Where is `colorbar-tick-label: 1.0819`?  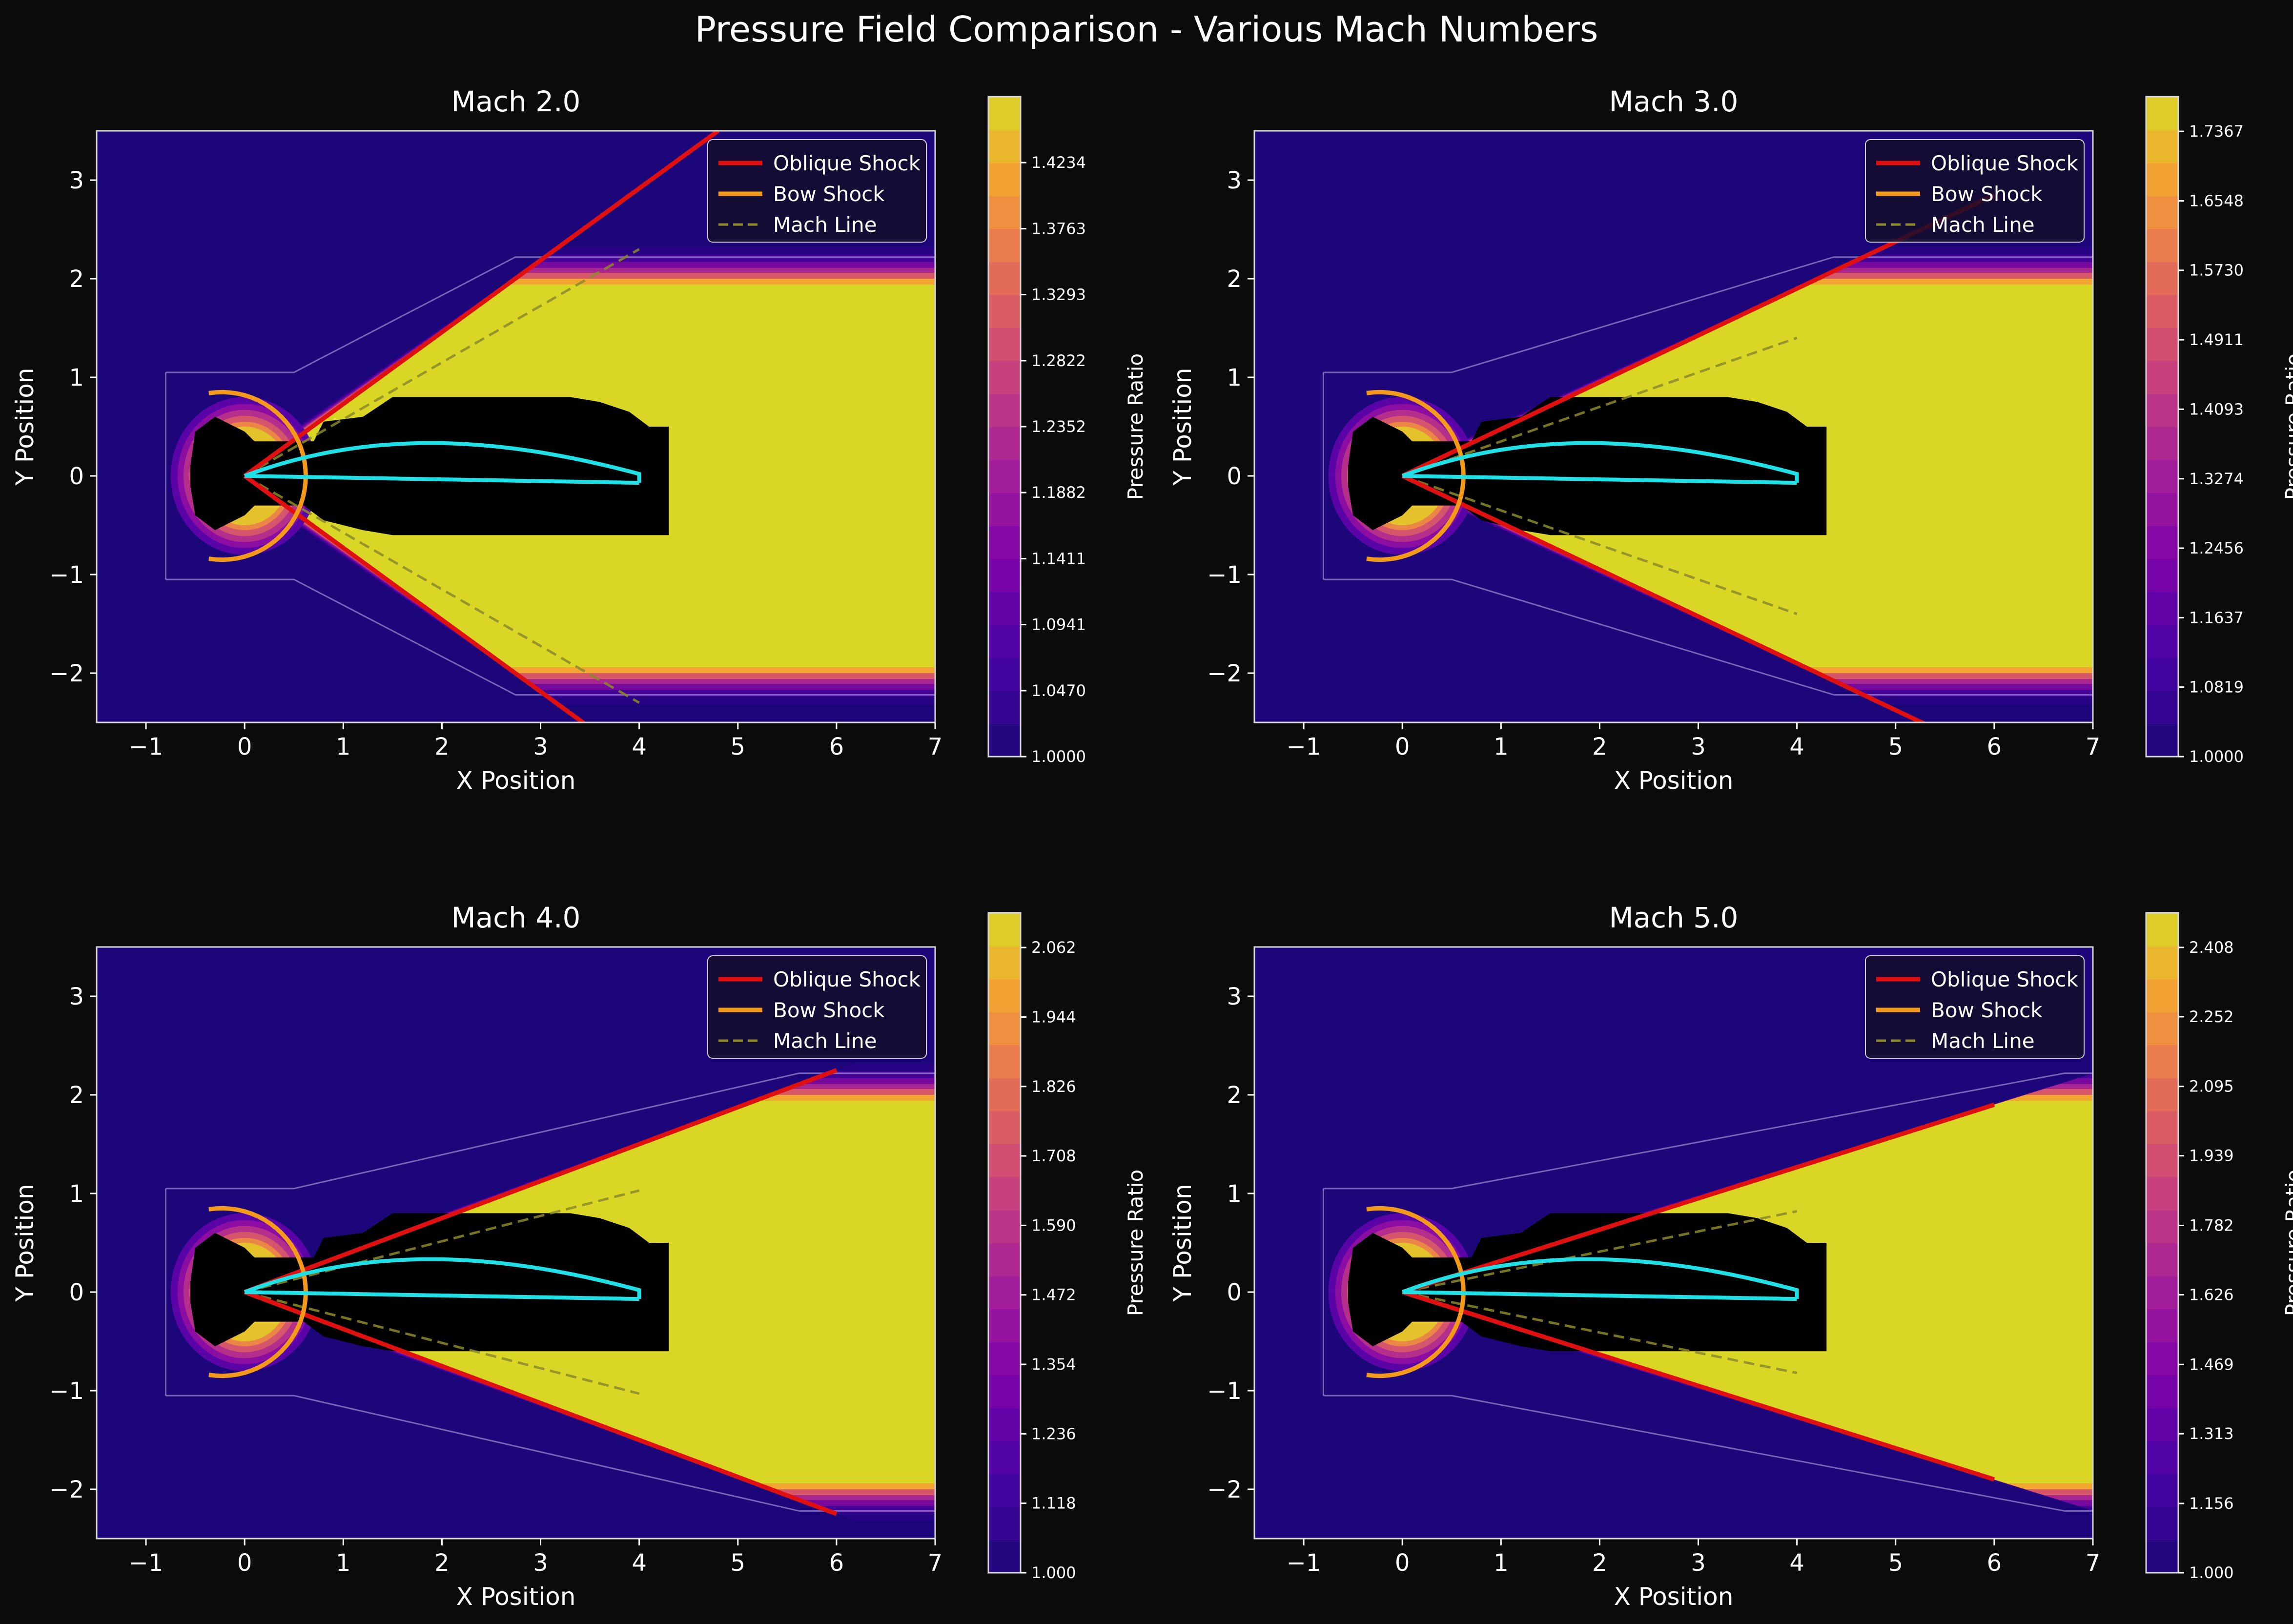 colorbar-tick-label: 1.0819 is located at coordinates (2216, 688).